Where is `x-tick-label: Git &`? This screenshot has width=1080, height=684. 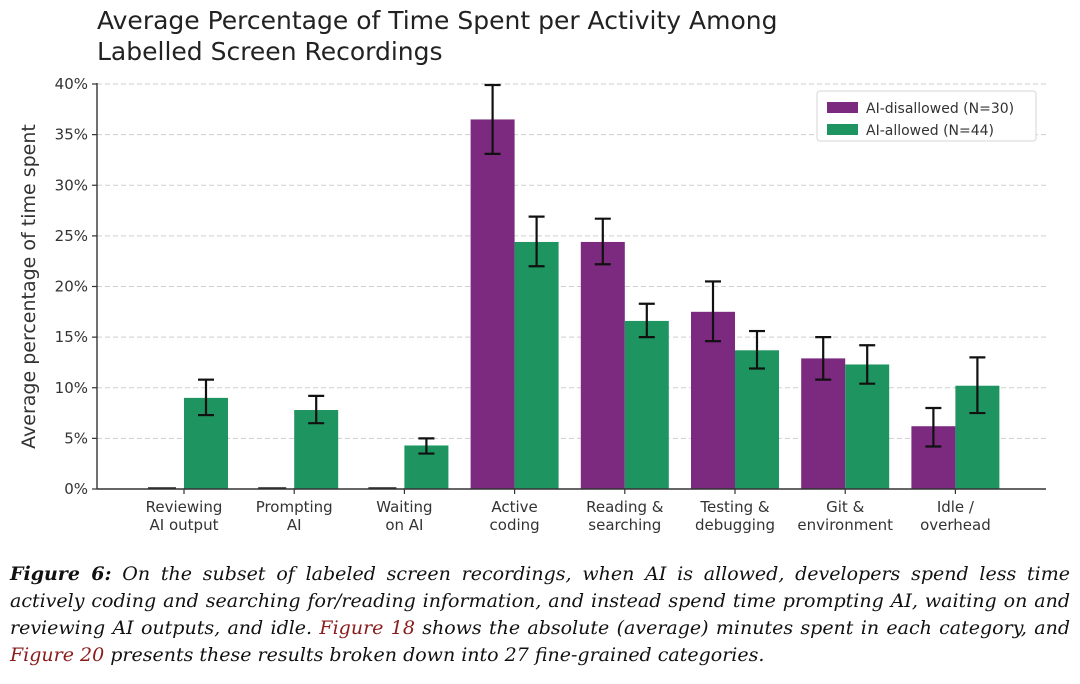
x-tick-label: Git & is located at coordinates (845, 507).